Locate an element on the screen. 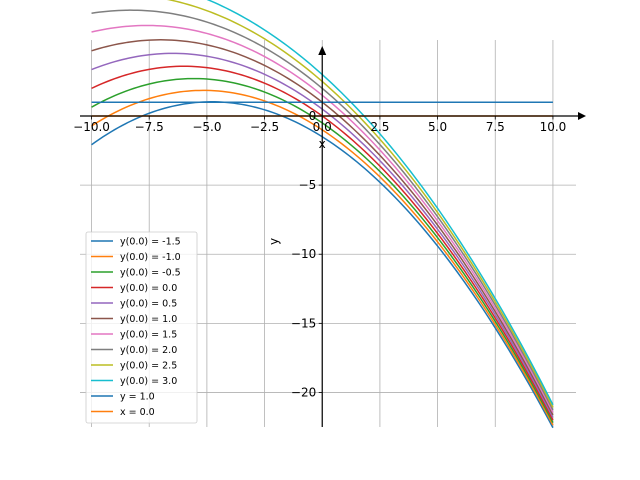 The width and height of the screenshot is (640, 480). x-tick-label: −10.0 is located at coordinates (91, 127).